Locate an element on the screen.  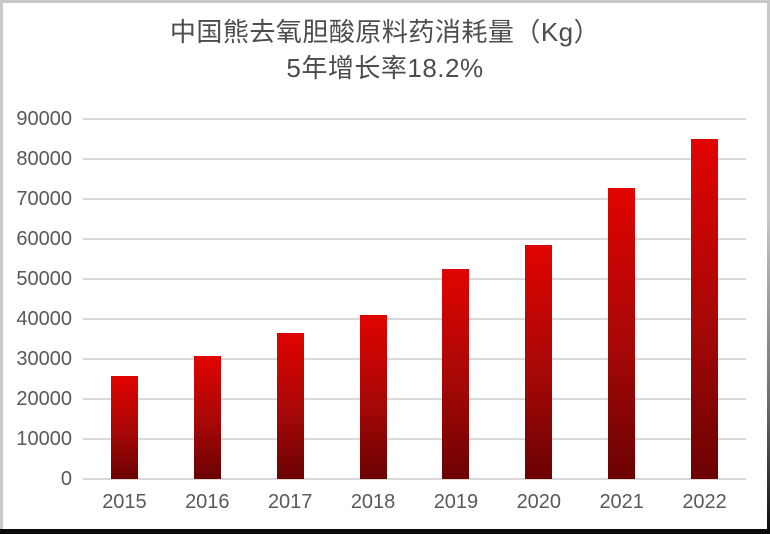
x-tick-label: 2021 is located at coordinates (621, 502).